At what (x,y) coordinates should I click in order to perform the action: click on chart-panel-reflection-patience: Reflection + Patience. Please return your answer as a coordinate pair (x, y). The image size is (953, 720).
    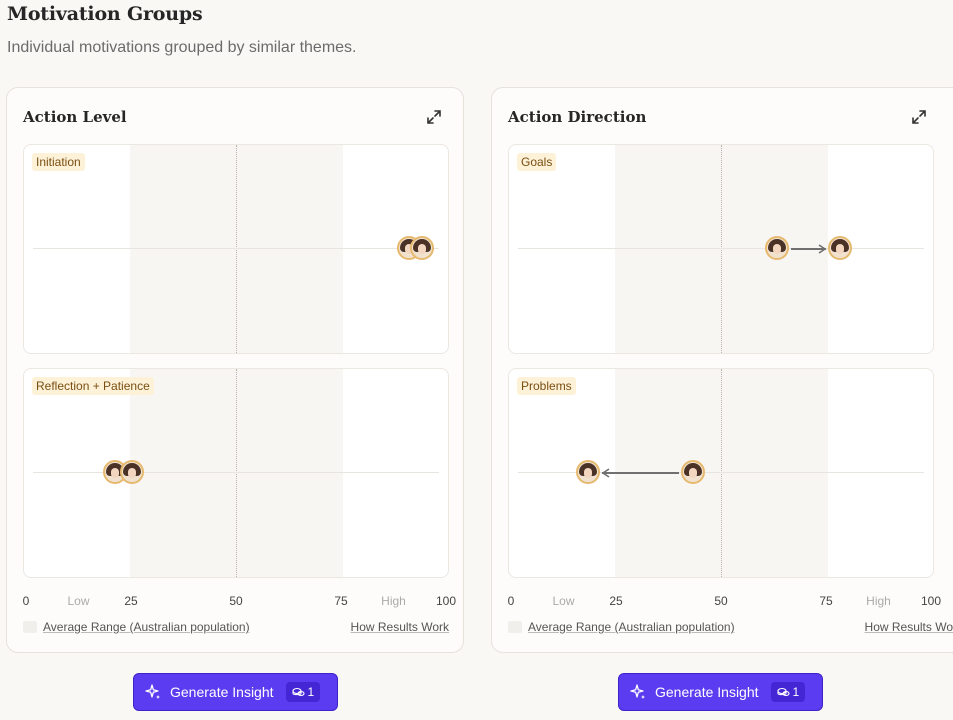
    Looking at the image, I should click on (236, 473).